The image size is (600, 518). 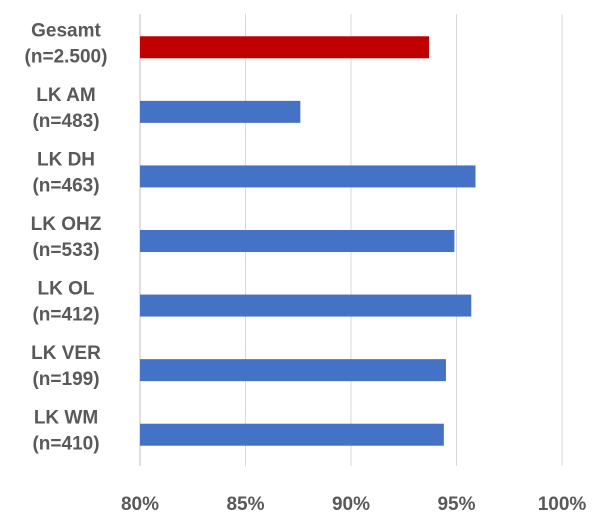 I want to click on category-label: LK AM (n=483), so click(x=65, y=108).